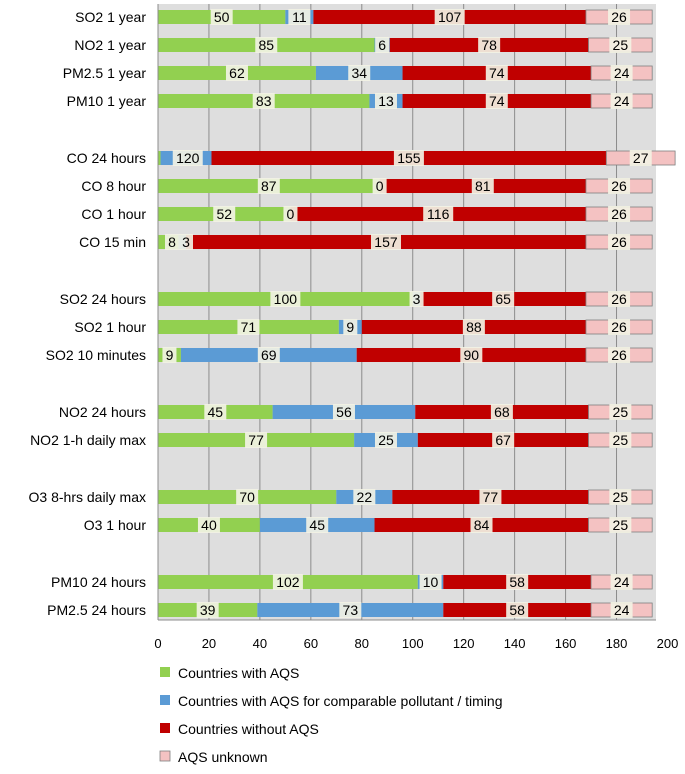 This screenshot has height=774, width=685. Describe the element at coordinates (115, 525) in the screenshot. I see `category-label: O3 1 hour` at that location.